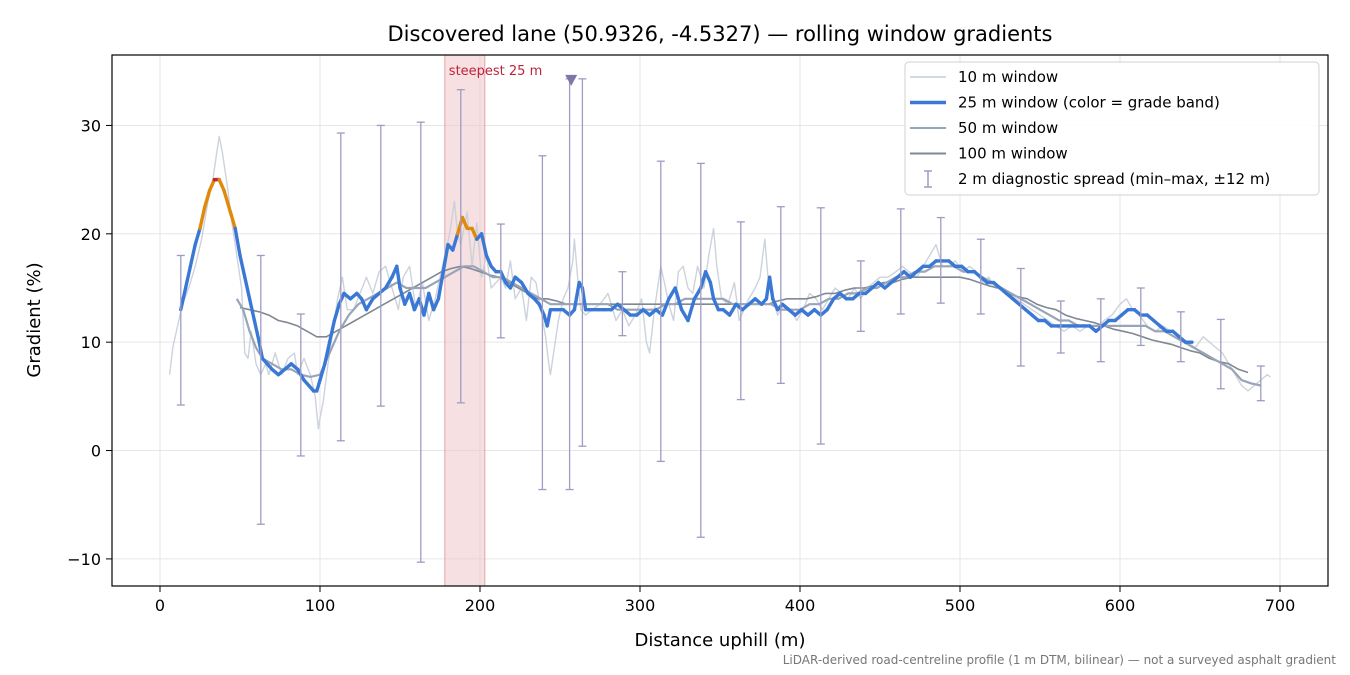 The image size is (1350, 675). Describe the element at coordinates (1013, 154) in the screenshot. I see `legend-label: 100 m window` at that location.